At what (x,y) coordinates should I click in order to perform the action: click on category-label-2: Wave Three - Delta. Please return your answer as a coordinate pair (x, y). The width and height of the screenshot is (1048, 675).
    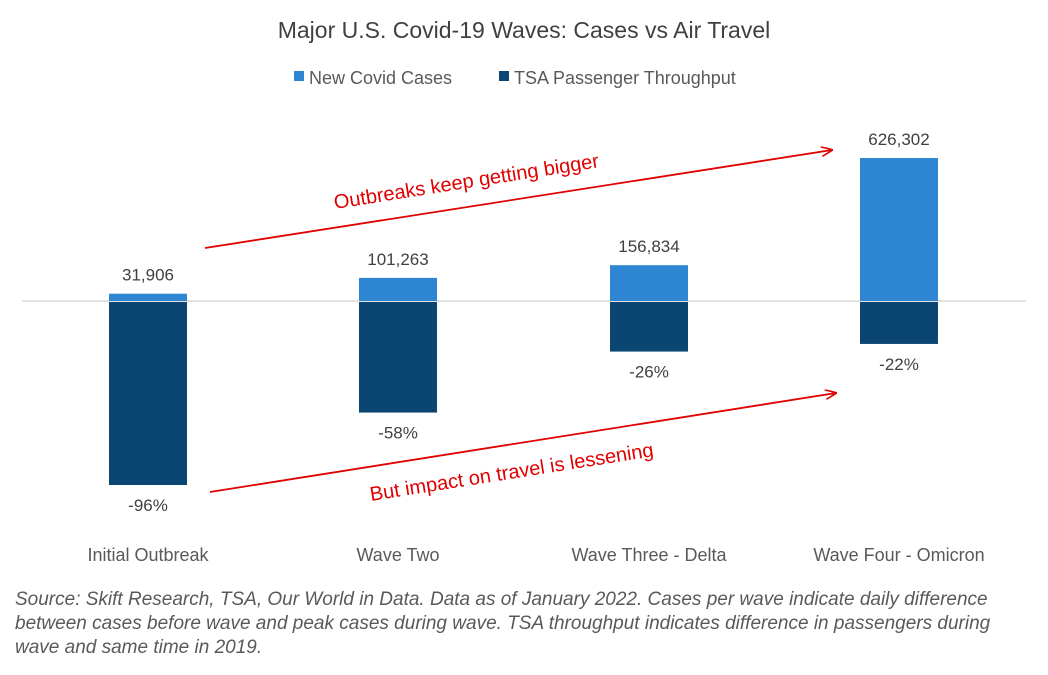
    Looking at the image, I should click on (649, 555).